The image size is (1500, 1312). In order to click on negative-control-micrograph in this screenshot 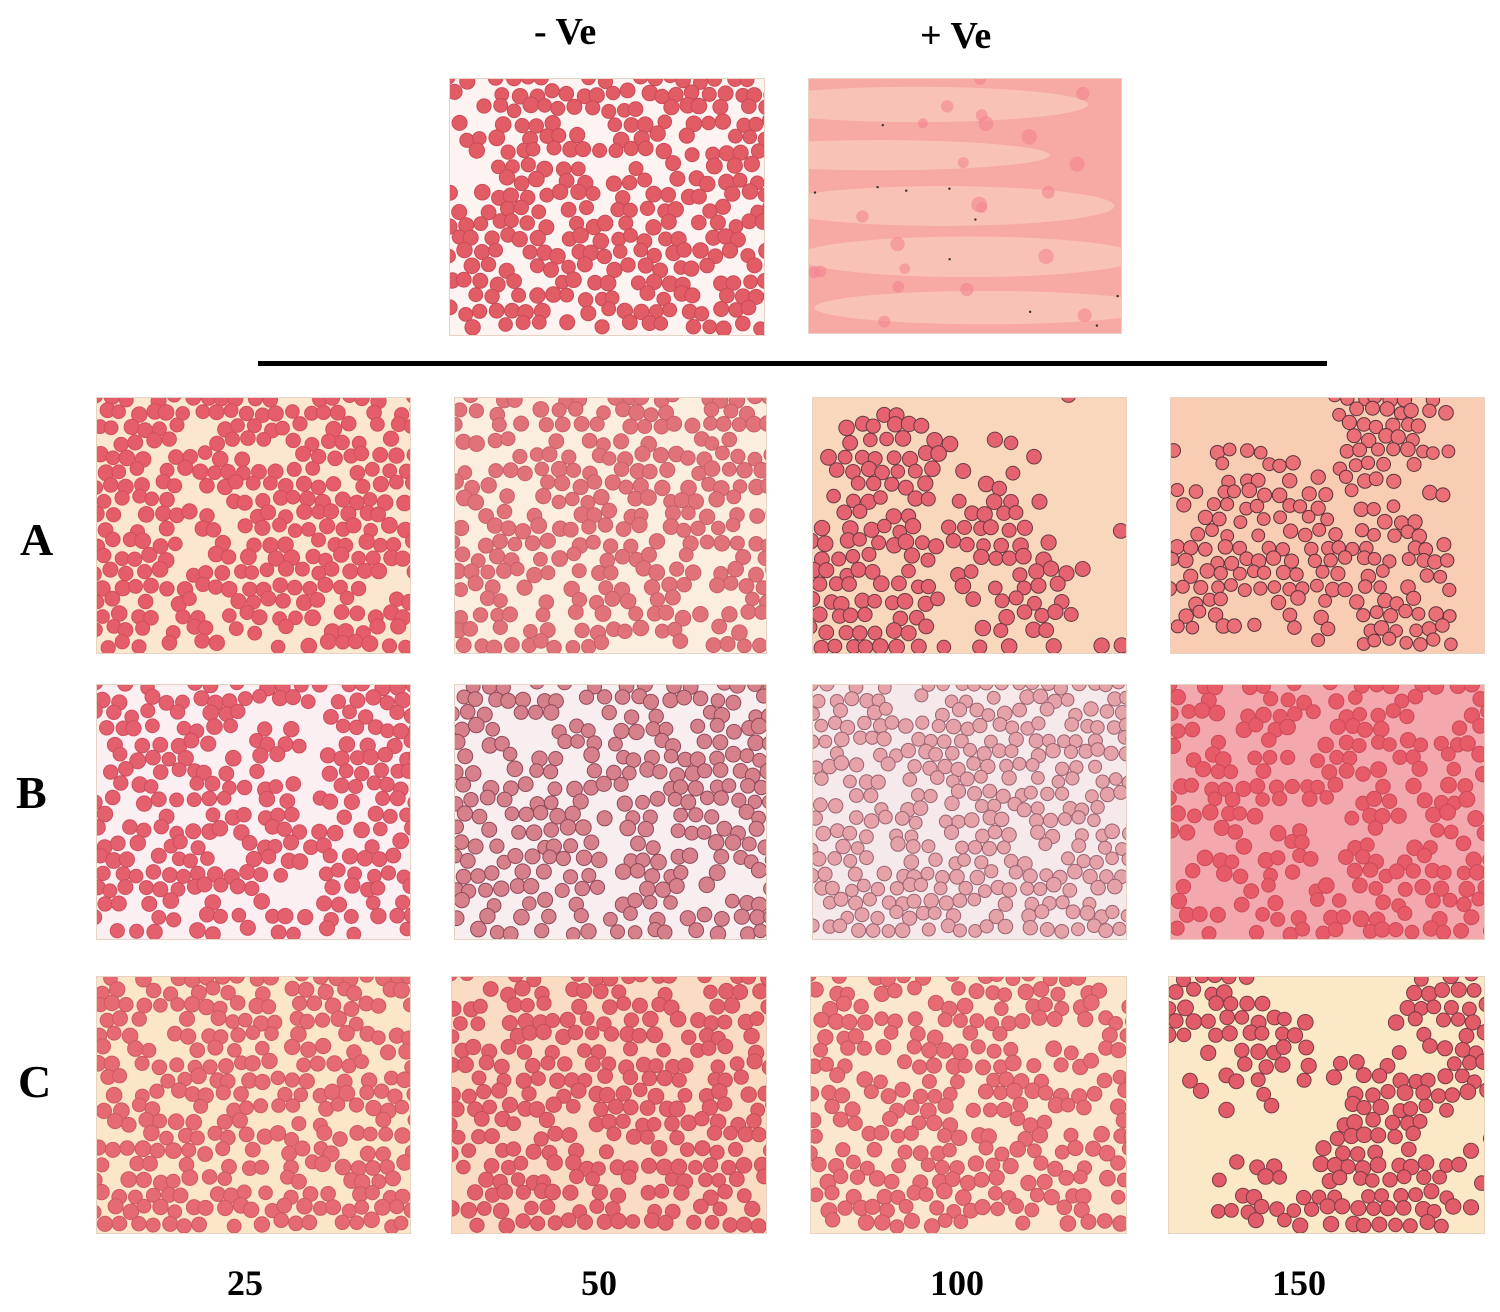, I will do `click(607, 207)`.